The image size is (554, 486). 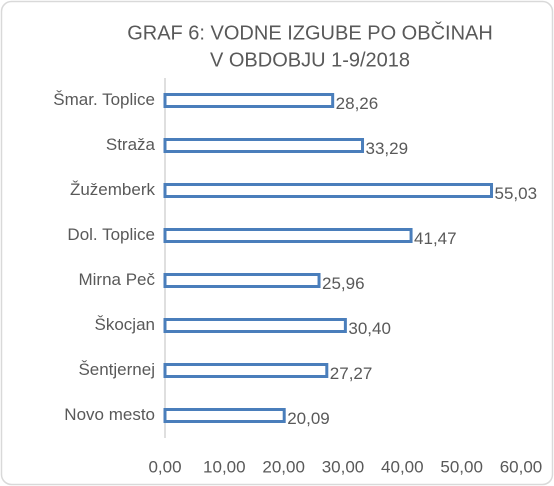 I want to click on data-label: 55,03, so click(x=516, y=193).